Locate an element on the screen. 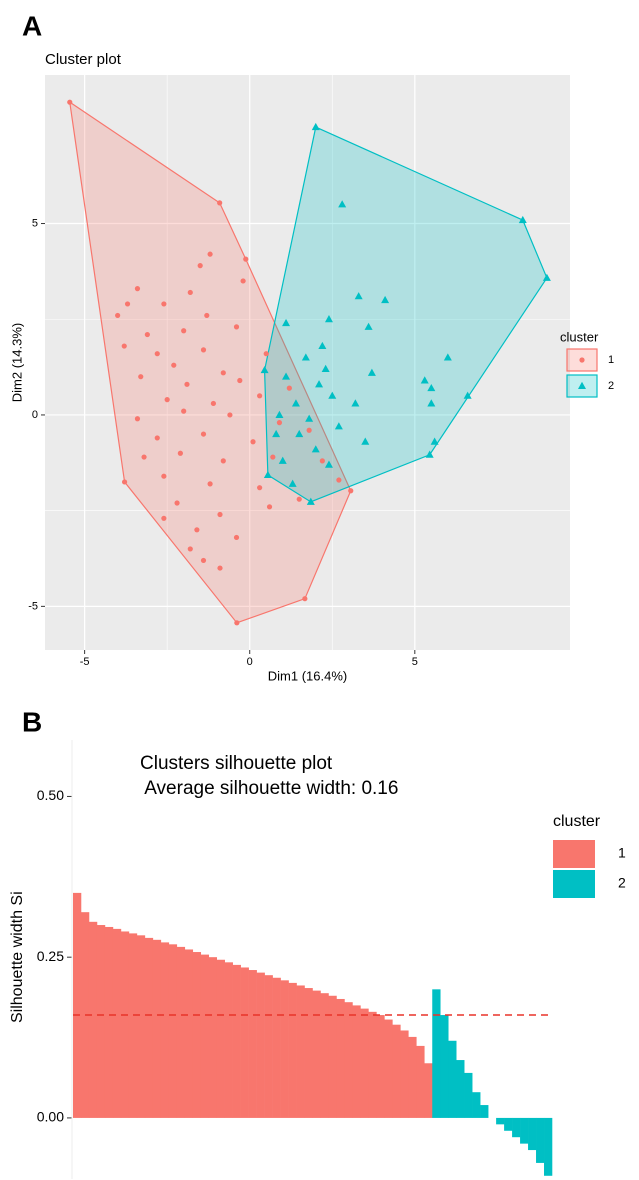 This screenshot has width=639, height=1180. y-tick-label: -5 is located at coordinates (33, 606).